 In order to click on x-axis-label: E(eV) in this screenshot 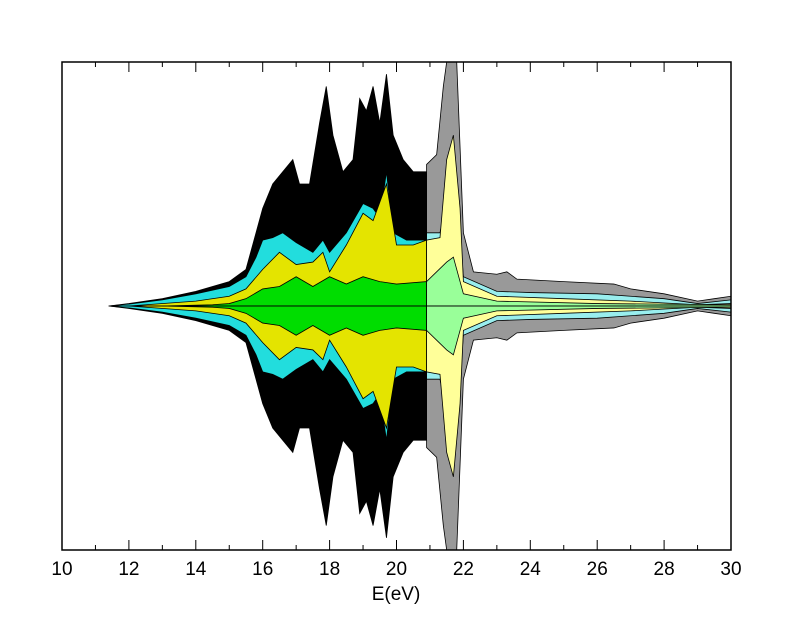, I will do `click(396, 594)`.